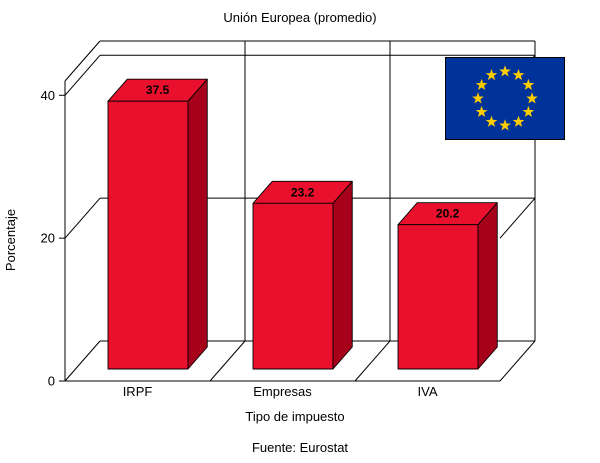 The image size is (600, 463). I want to click on bar-value-label: 37.5, so click(158, 90).